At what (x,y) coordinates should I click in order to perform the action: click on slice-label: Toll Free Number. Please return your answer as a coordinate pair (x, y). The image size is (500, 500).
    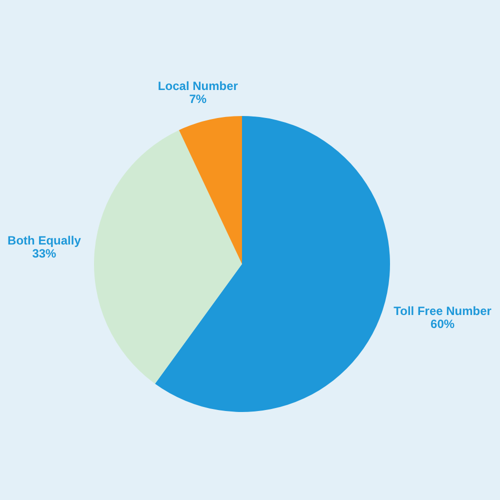
    Looking at the image, I should click on (443, 311).